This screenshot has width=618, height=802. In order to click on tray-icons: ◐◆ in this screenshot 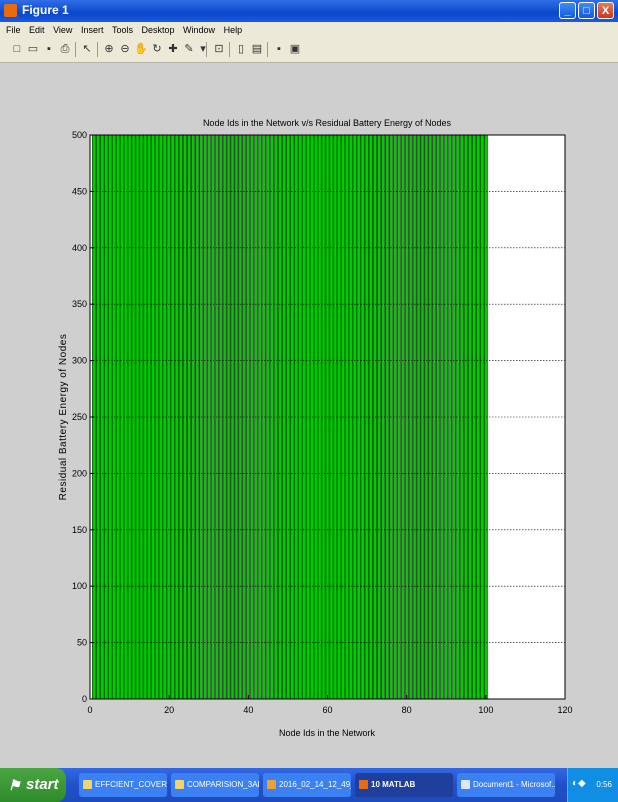, I will do `click(579, 783)`.